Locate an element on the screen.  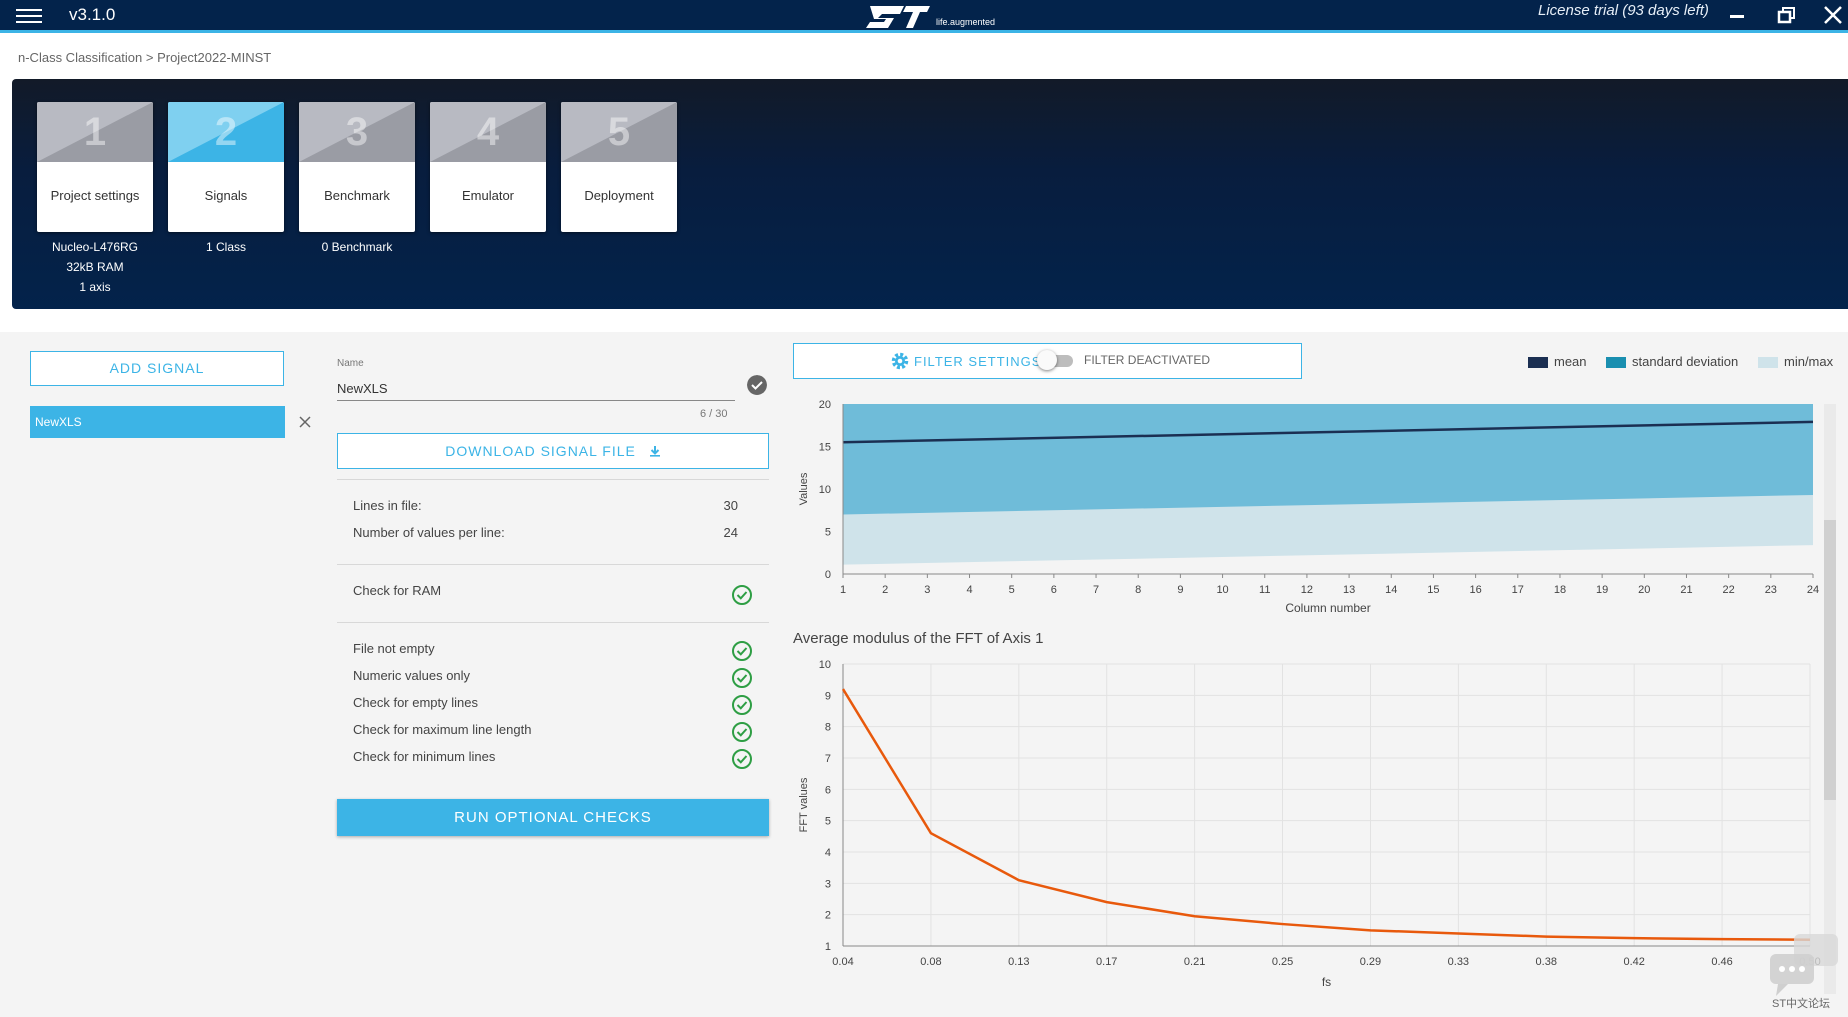
step-project-settings-info: Nucleo-L476RG 32kB RAM 1 axis is located at coordinates (95, 267).